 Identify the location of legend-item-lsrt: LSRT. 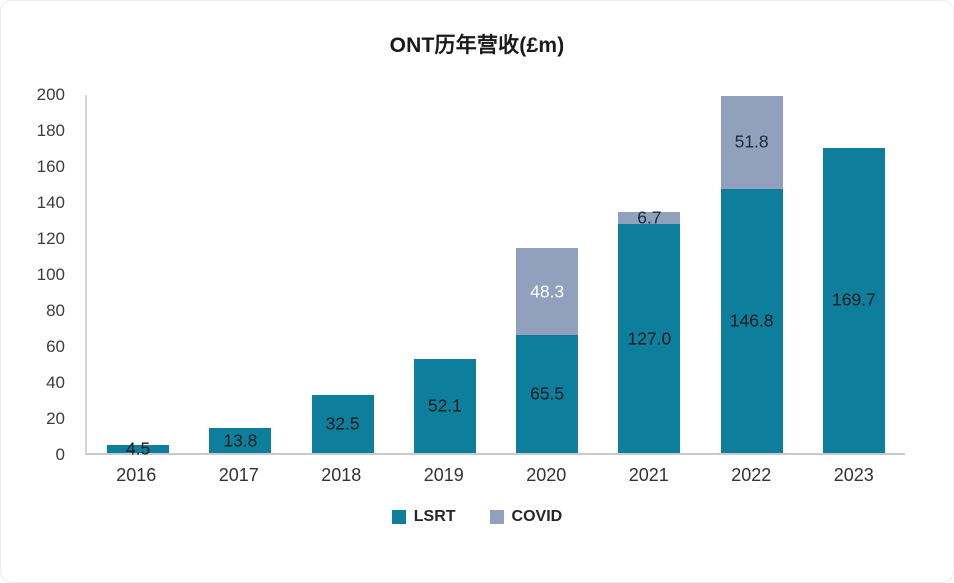
(423, 517).